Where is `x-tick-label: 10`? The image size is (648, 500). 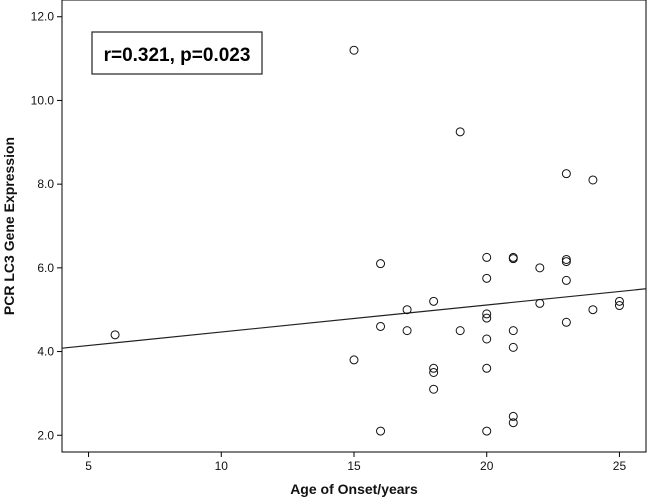 x-tick-label: 10 is located at coordinates (222, 466).